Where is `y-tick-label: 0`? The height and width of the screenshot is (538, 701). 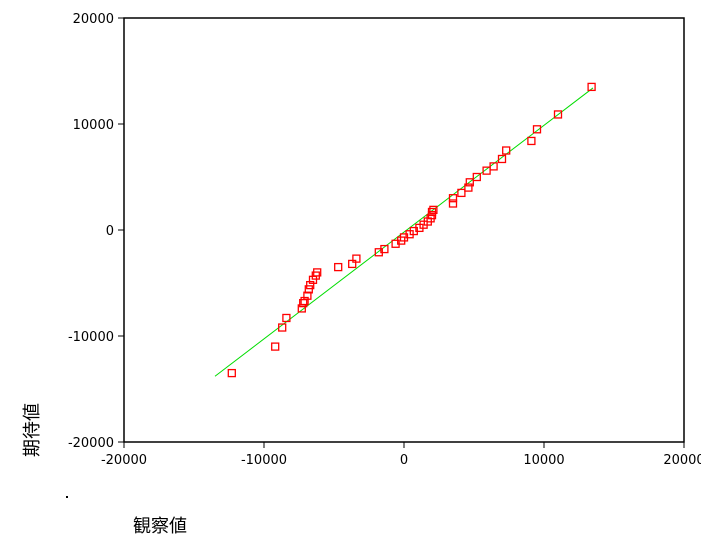
y-tick-label: 0 is located at coordinates (110, 231).